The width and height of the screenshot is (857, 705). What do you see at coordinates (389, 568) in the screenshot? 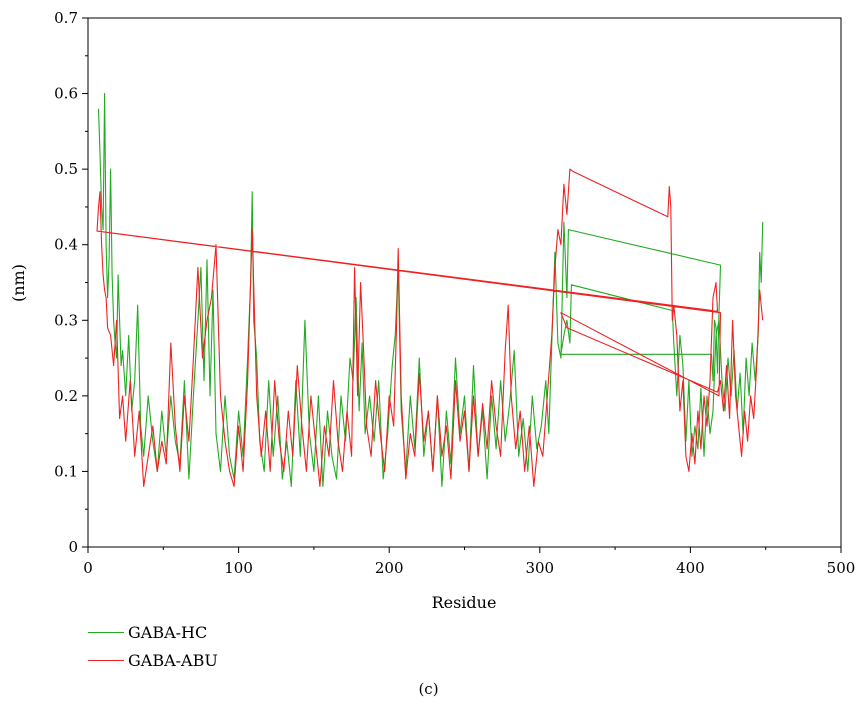
I see `x-tick-label: 200` at bounding box center [389, 568].